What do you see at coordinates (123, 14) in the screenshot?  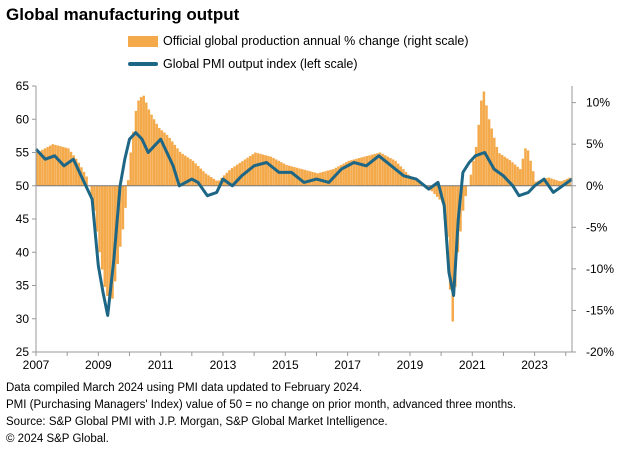 I see `chart-title: Global manufacturing output` at bounding box center [123, 14].